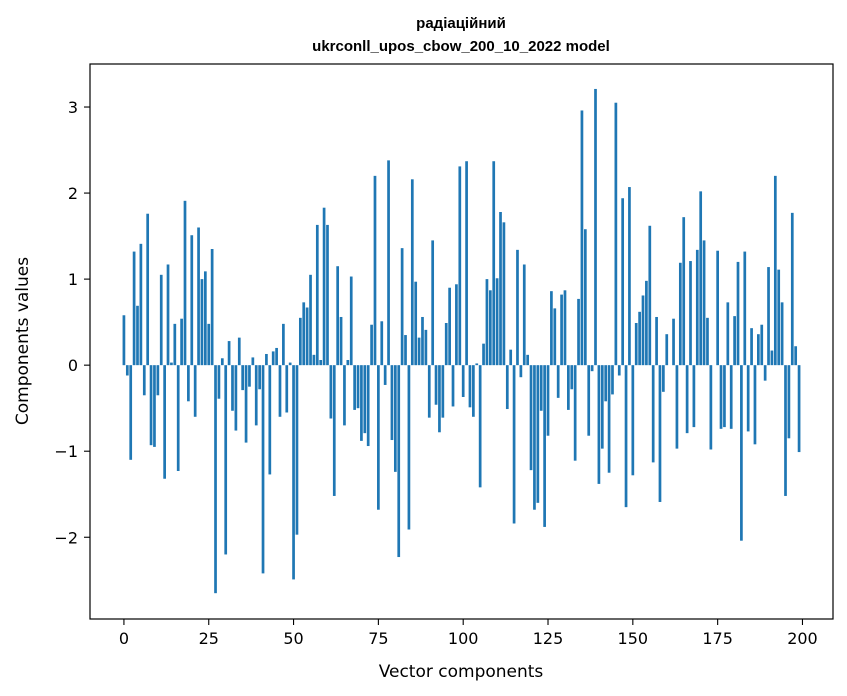 This screenshot has height=696, width=847. Describe the element at coordinates (73, 107) in the screenshot. I see `y-tick-label: 3` at that location.